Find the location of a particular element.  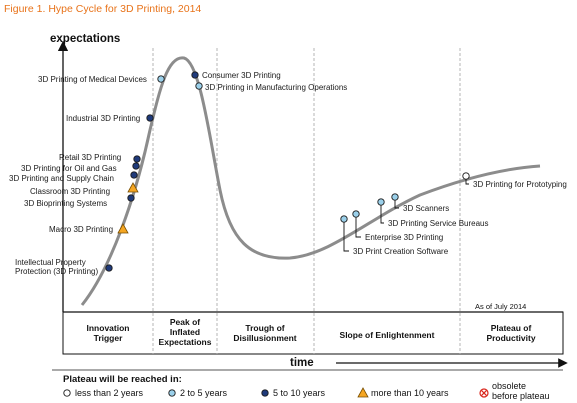

tech-label-macro: Macro 3D Printing is located at coordinates (81, 229).